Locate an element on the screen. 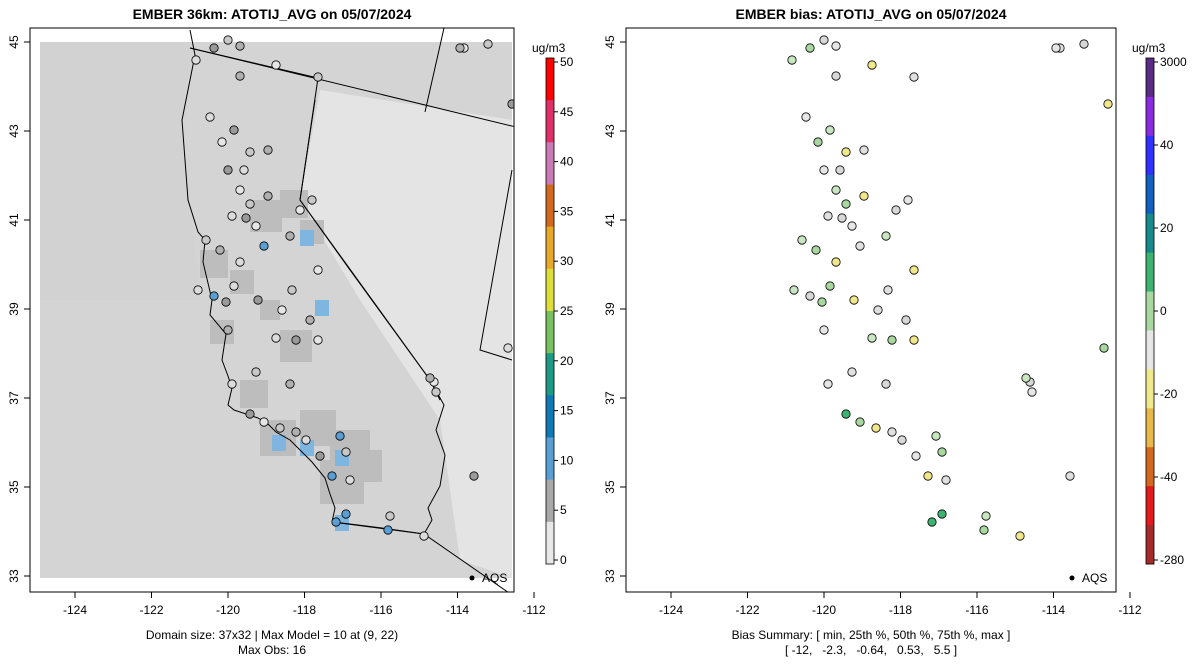 The image size is (1200, 672). right-panel-title: EMBER bias: ATOTIJ_AVG on 05/07/2024 is located at coordinates (871, 14).